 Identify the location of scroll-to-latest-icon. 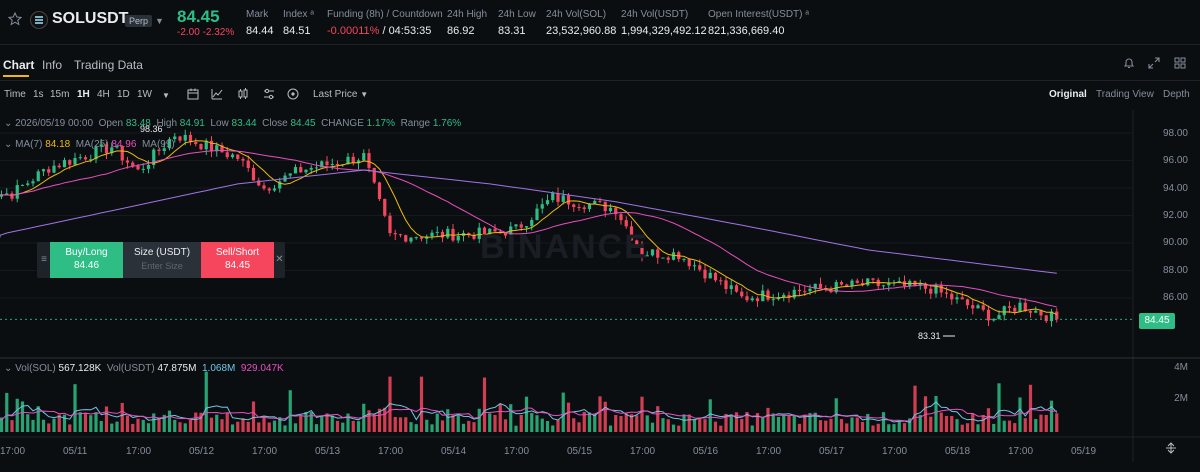
(1171, 448).